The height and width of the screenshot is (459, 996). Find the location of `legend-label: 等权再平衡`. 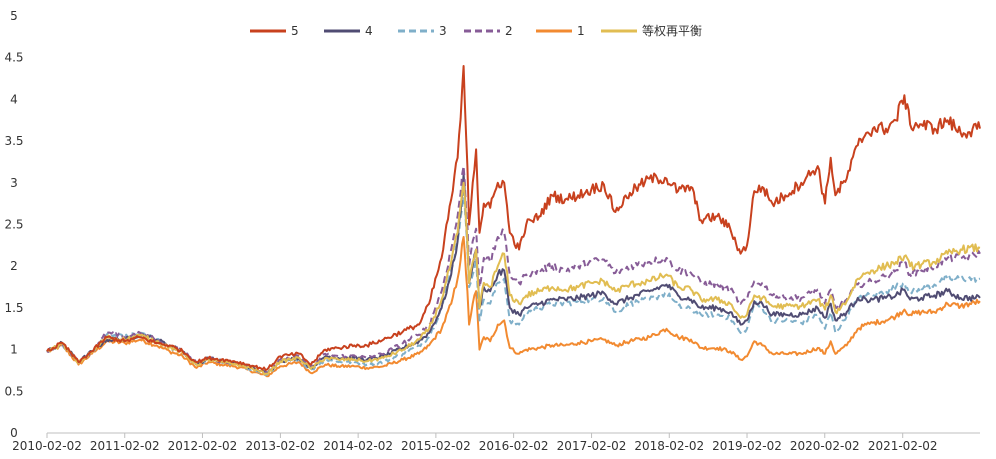

legend-label: 等权再平衡 is located at coordinates (672, 31).